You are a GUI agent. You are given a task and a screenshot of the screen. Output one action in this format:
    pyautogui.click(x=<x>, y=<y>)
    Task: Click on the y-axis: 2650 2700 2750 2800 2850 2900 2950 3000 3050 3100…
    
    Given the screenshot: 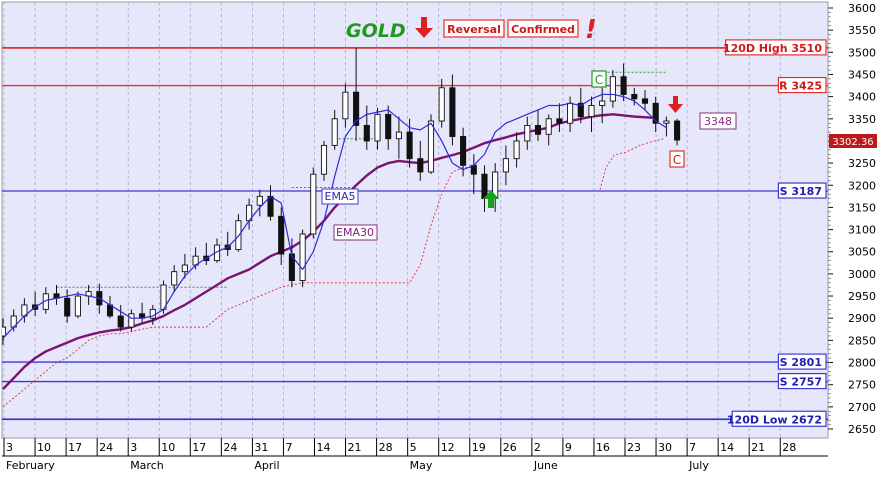 What is the action you would take?
    pyautogui.click(x=852, y=219)
    